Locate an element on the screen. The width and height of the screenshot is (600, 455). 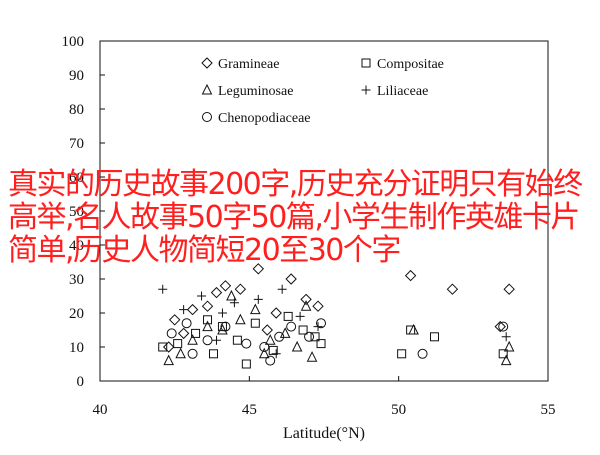
legend-marker-leguminosae is located at coordinates (207, 89).